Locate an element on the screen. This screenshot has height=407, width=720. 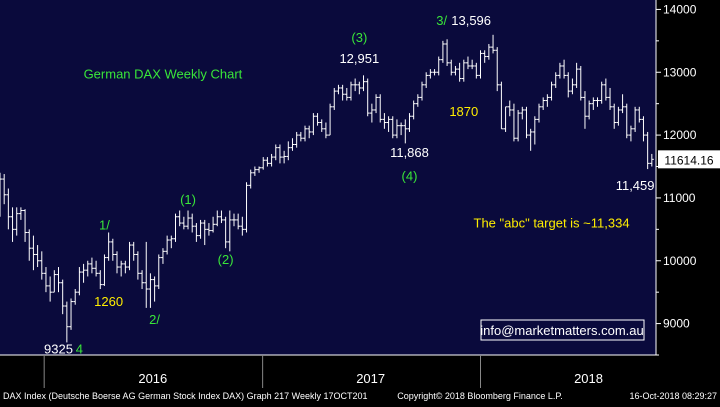
chart-annotation: 1870 is located at coordinates (463, 111).